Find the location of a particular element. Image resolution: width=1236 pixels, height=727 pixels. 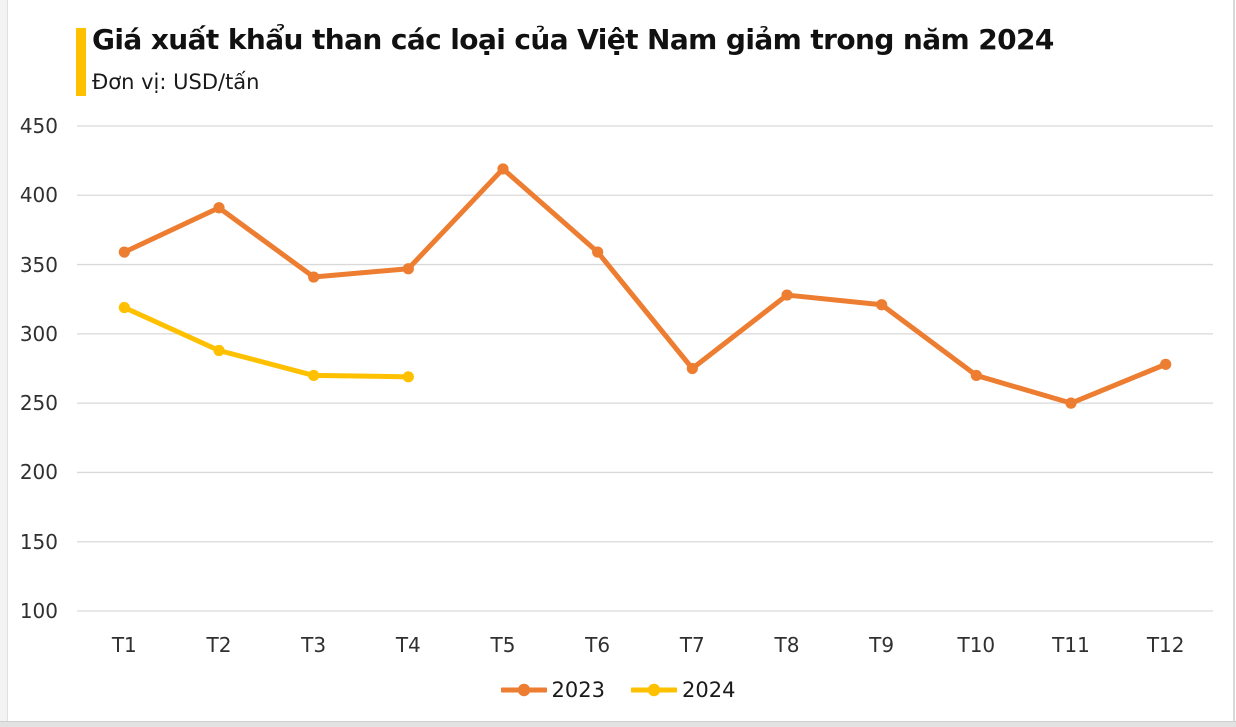

data-point-2023-T7 is located at coordinates (692, 368).